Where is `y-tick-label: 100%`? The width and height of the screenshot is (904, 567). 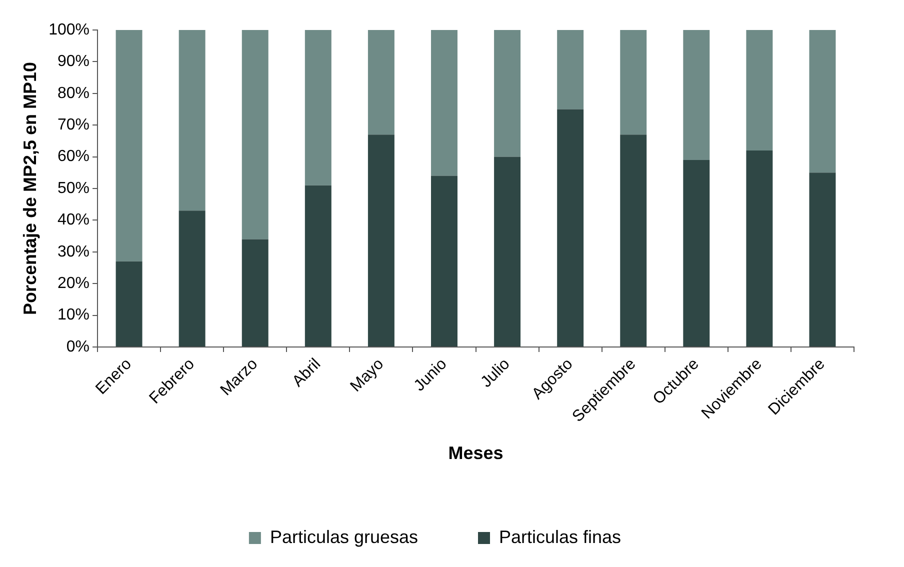 y-tick-label: 100% is located at coordinates (69, 29).